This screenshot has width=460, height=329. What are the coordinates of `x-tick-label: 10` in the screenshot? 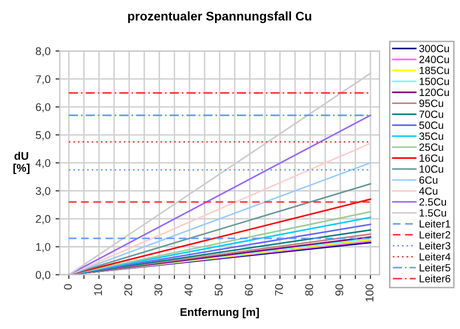 It's located at (98, 290).